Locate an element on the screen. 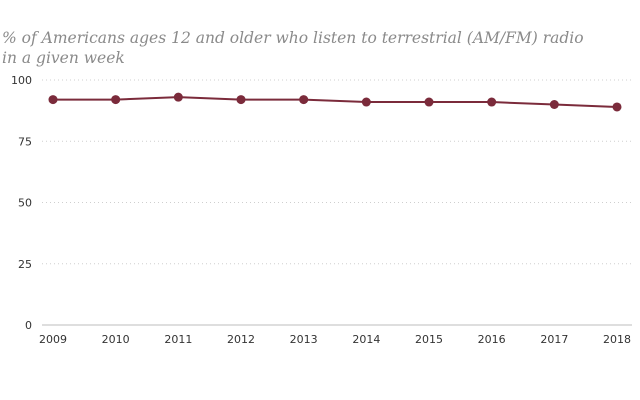  x-tick-label: 2010 is located at coordinates (116, 339).